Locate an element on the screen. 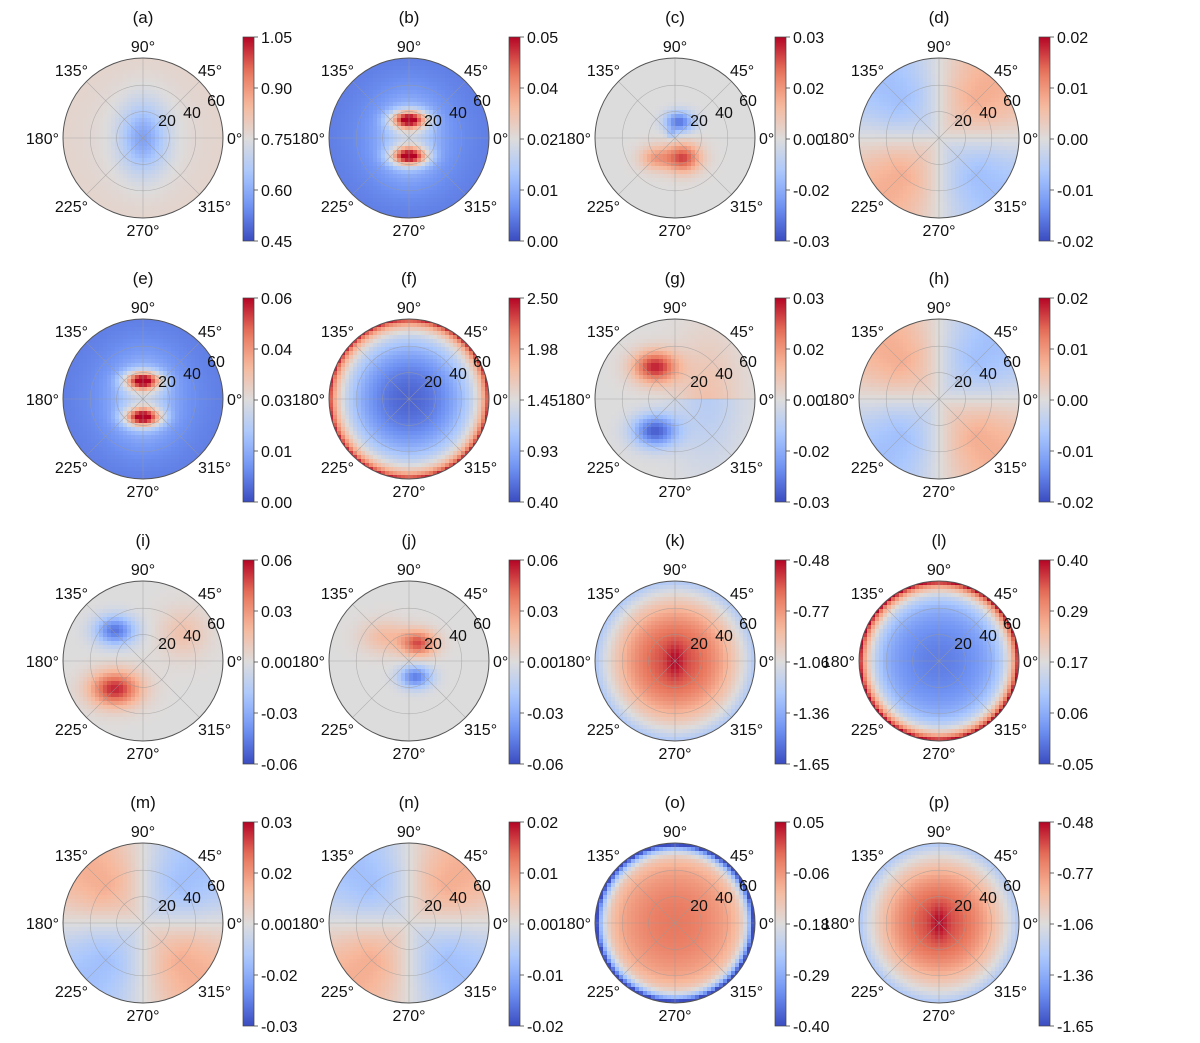  colorbar-tick-label: 0.00 is located at coordinates (808, 140).